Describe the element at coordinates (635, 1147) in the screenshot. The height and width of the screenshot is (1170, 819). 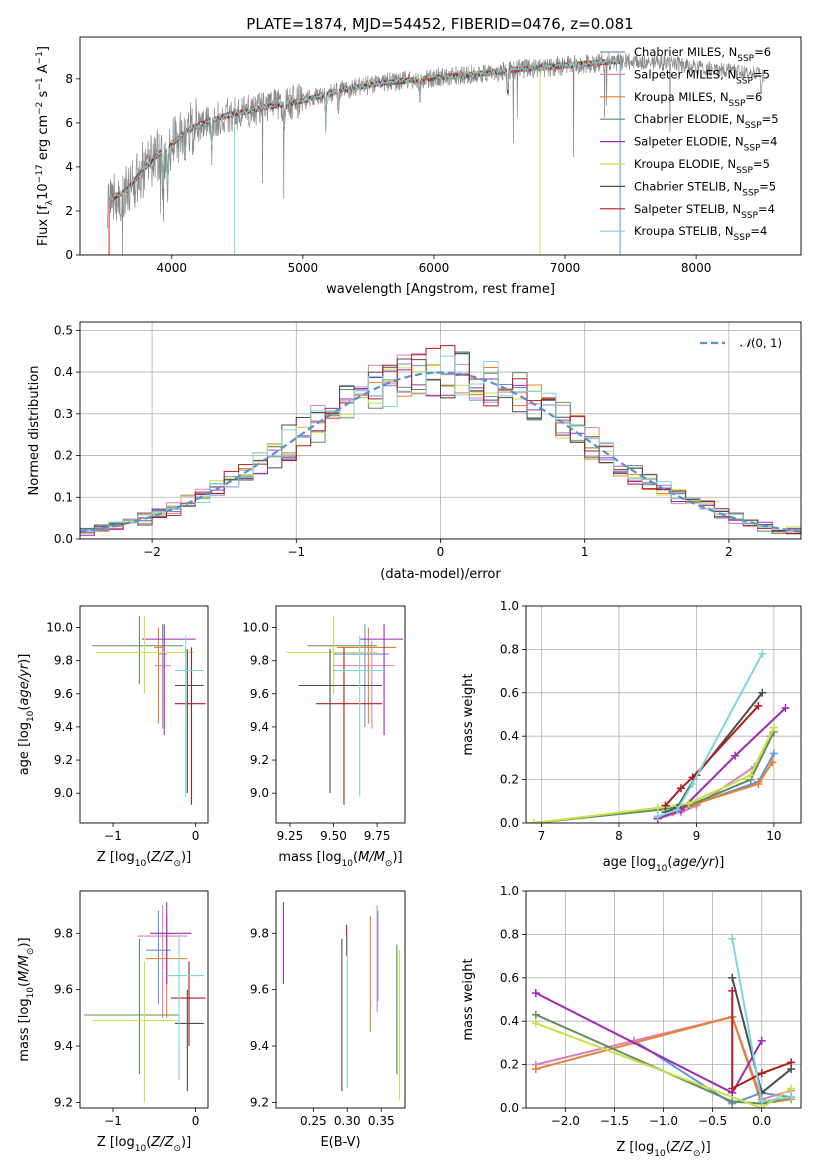
I see `label-part: Z [log` at that location.